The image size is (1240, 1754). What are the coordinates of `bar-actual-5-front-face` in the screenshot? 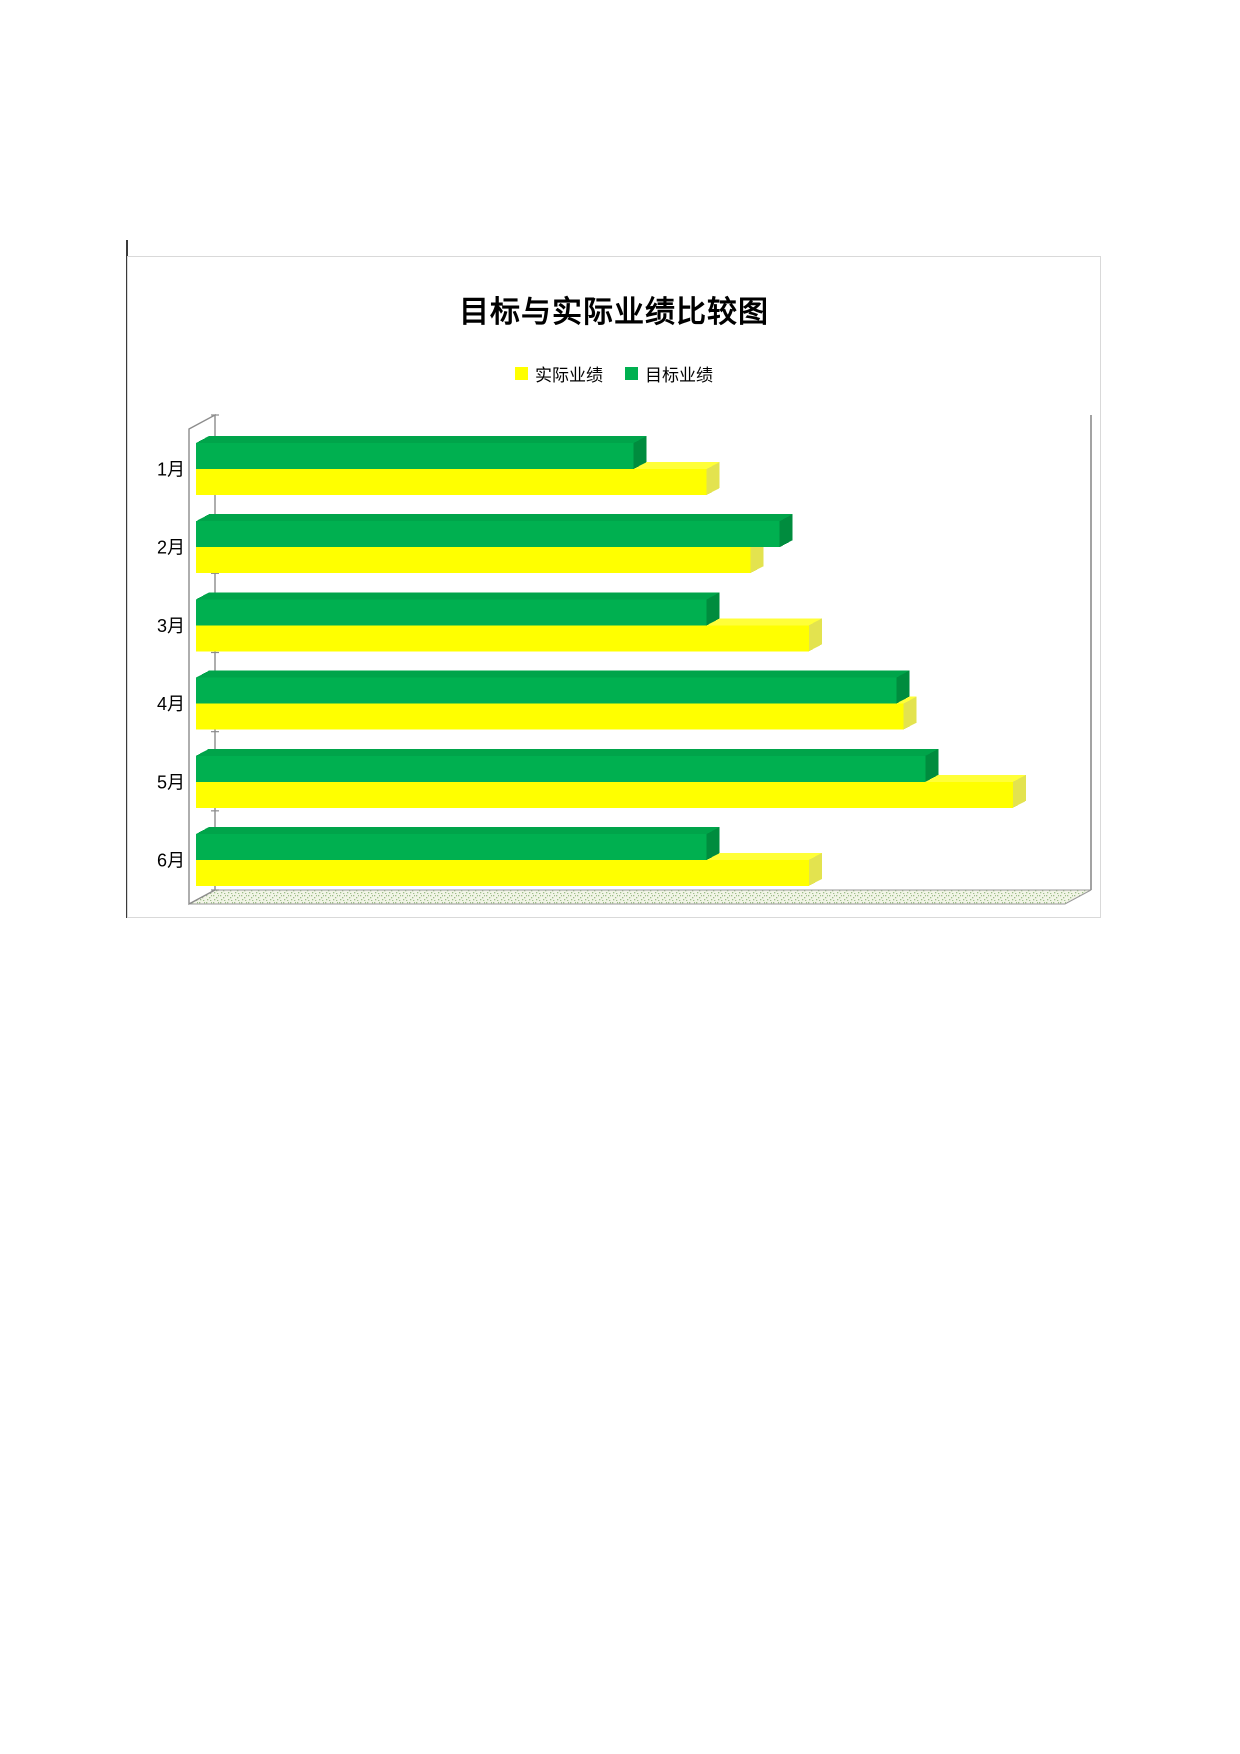 It's located at (605, 794).